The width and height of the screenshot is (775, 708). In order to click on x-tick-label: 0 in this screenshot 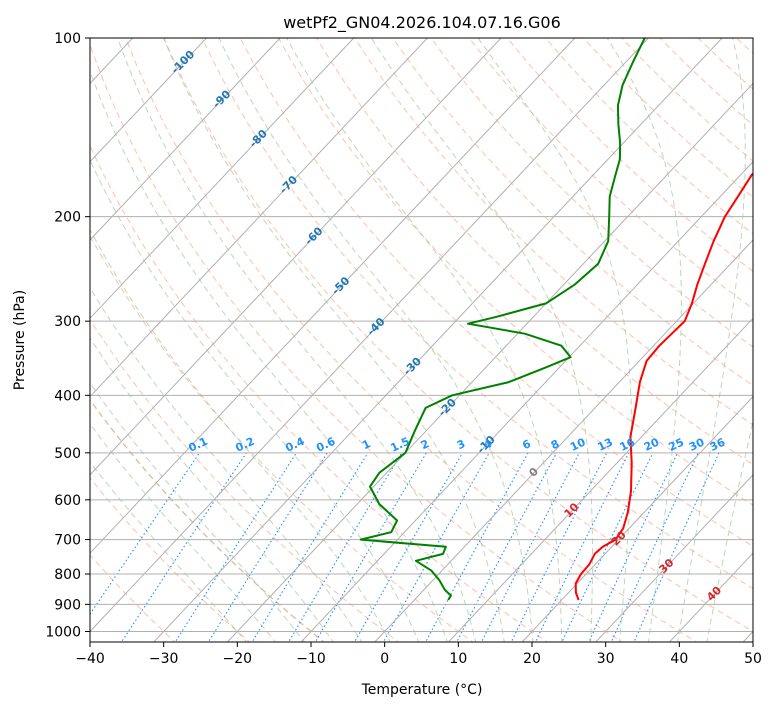, I will do `click(384, 659)`.